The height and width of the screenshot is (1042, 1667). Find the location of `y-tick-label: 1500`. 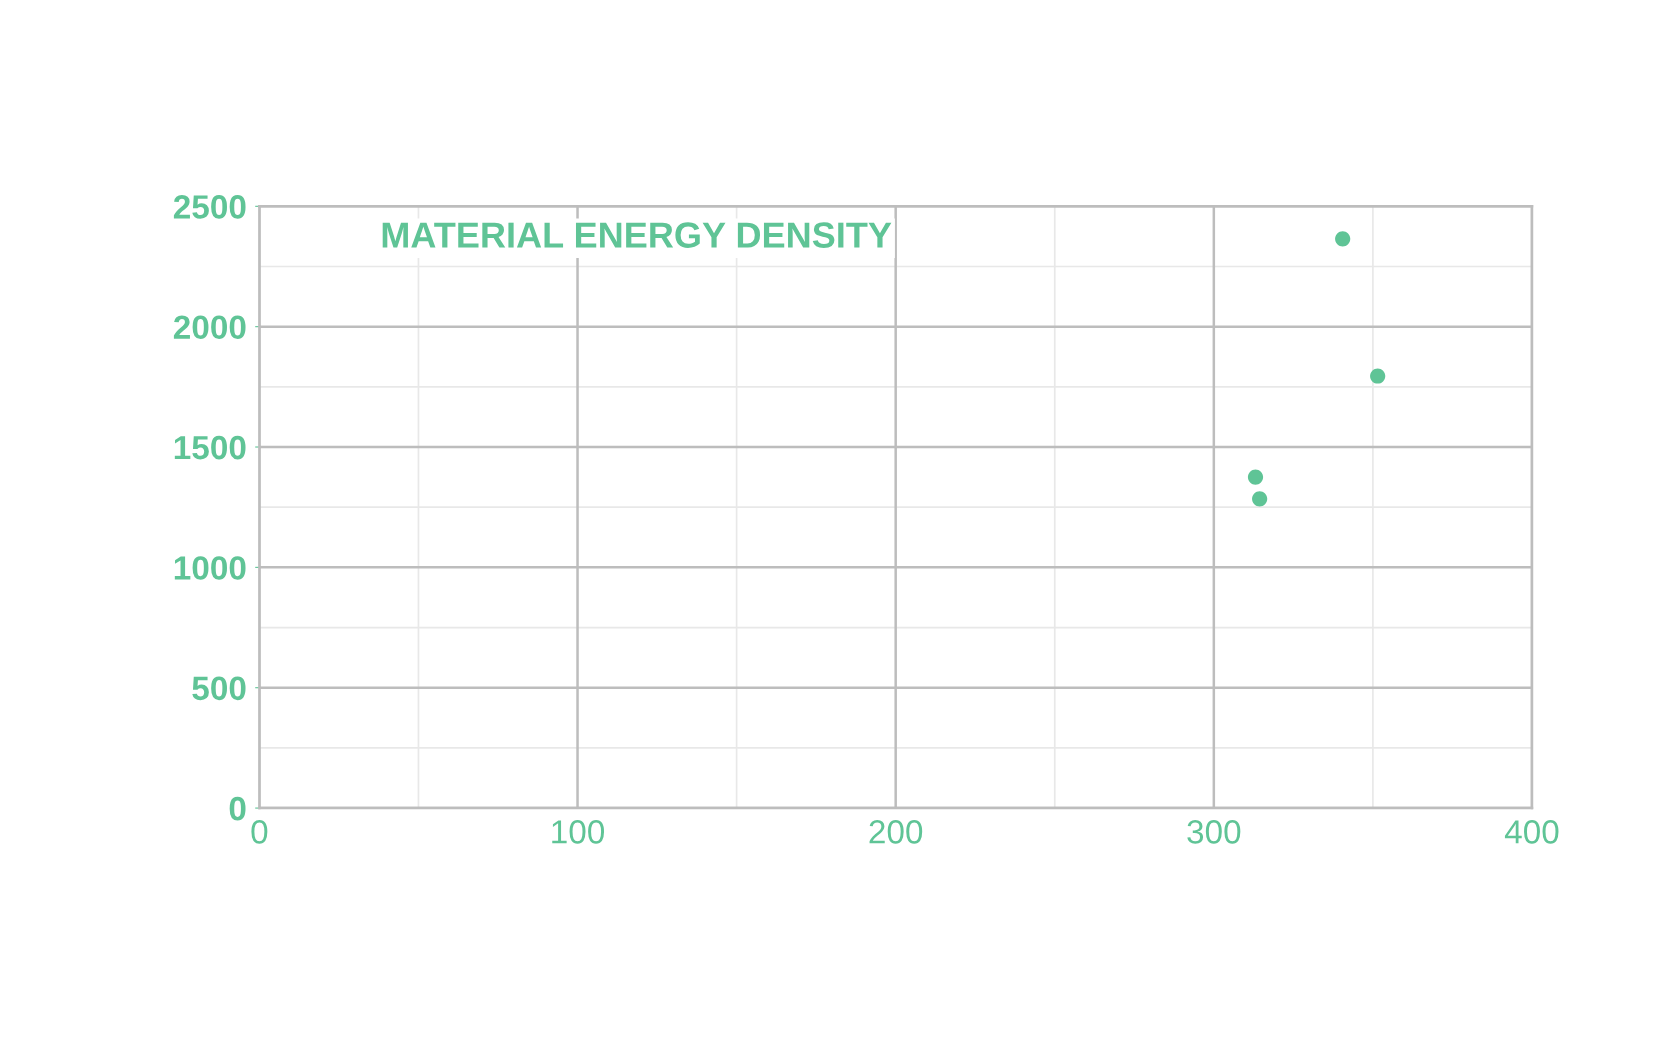

y-tick-label: 1500 is located at coordinates (210, 447).